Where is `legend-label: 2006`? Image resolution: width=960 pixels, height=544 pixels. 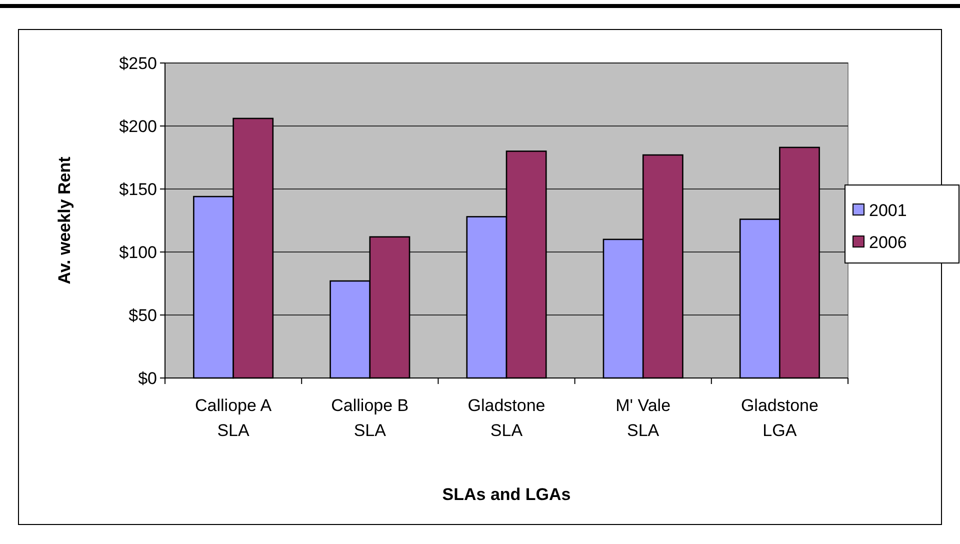 legend-label: 2006 is located at coordinates (888, 242).